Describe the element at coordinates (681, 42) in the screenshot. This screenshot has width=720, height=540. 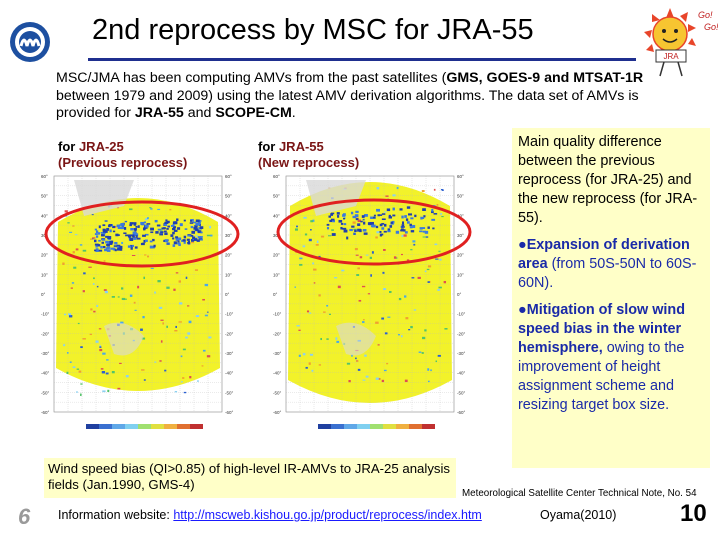
I see `sun-mascot-icon: JRA Go! Go!` at that location.